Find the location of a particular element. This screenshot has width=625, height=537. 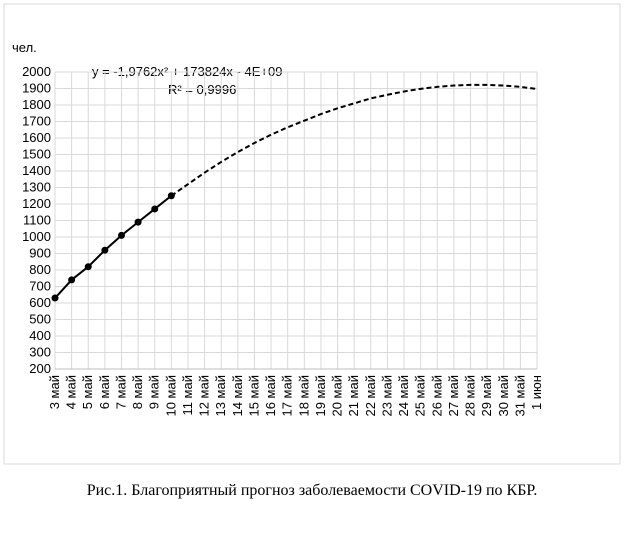

x-tick-label: 27 май is located at coordinates (453, 396).